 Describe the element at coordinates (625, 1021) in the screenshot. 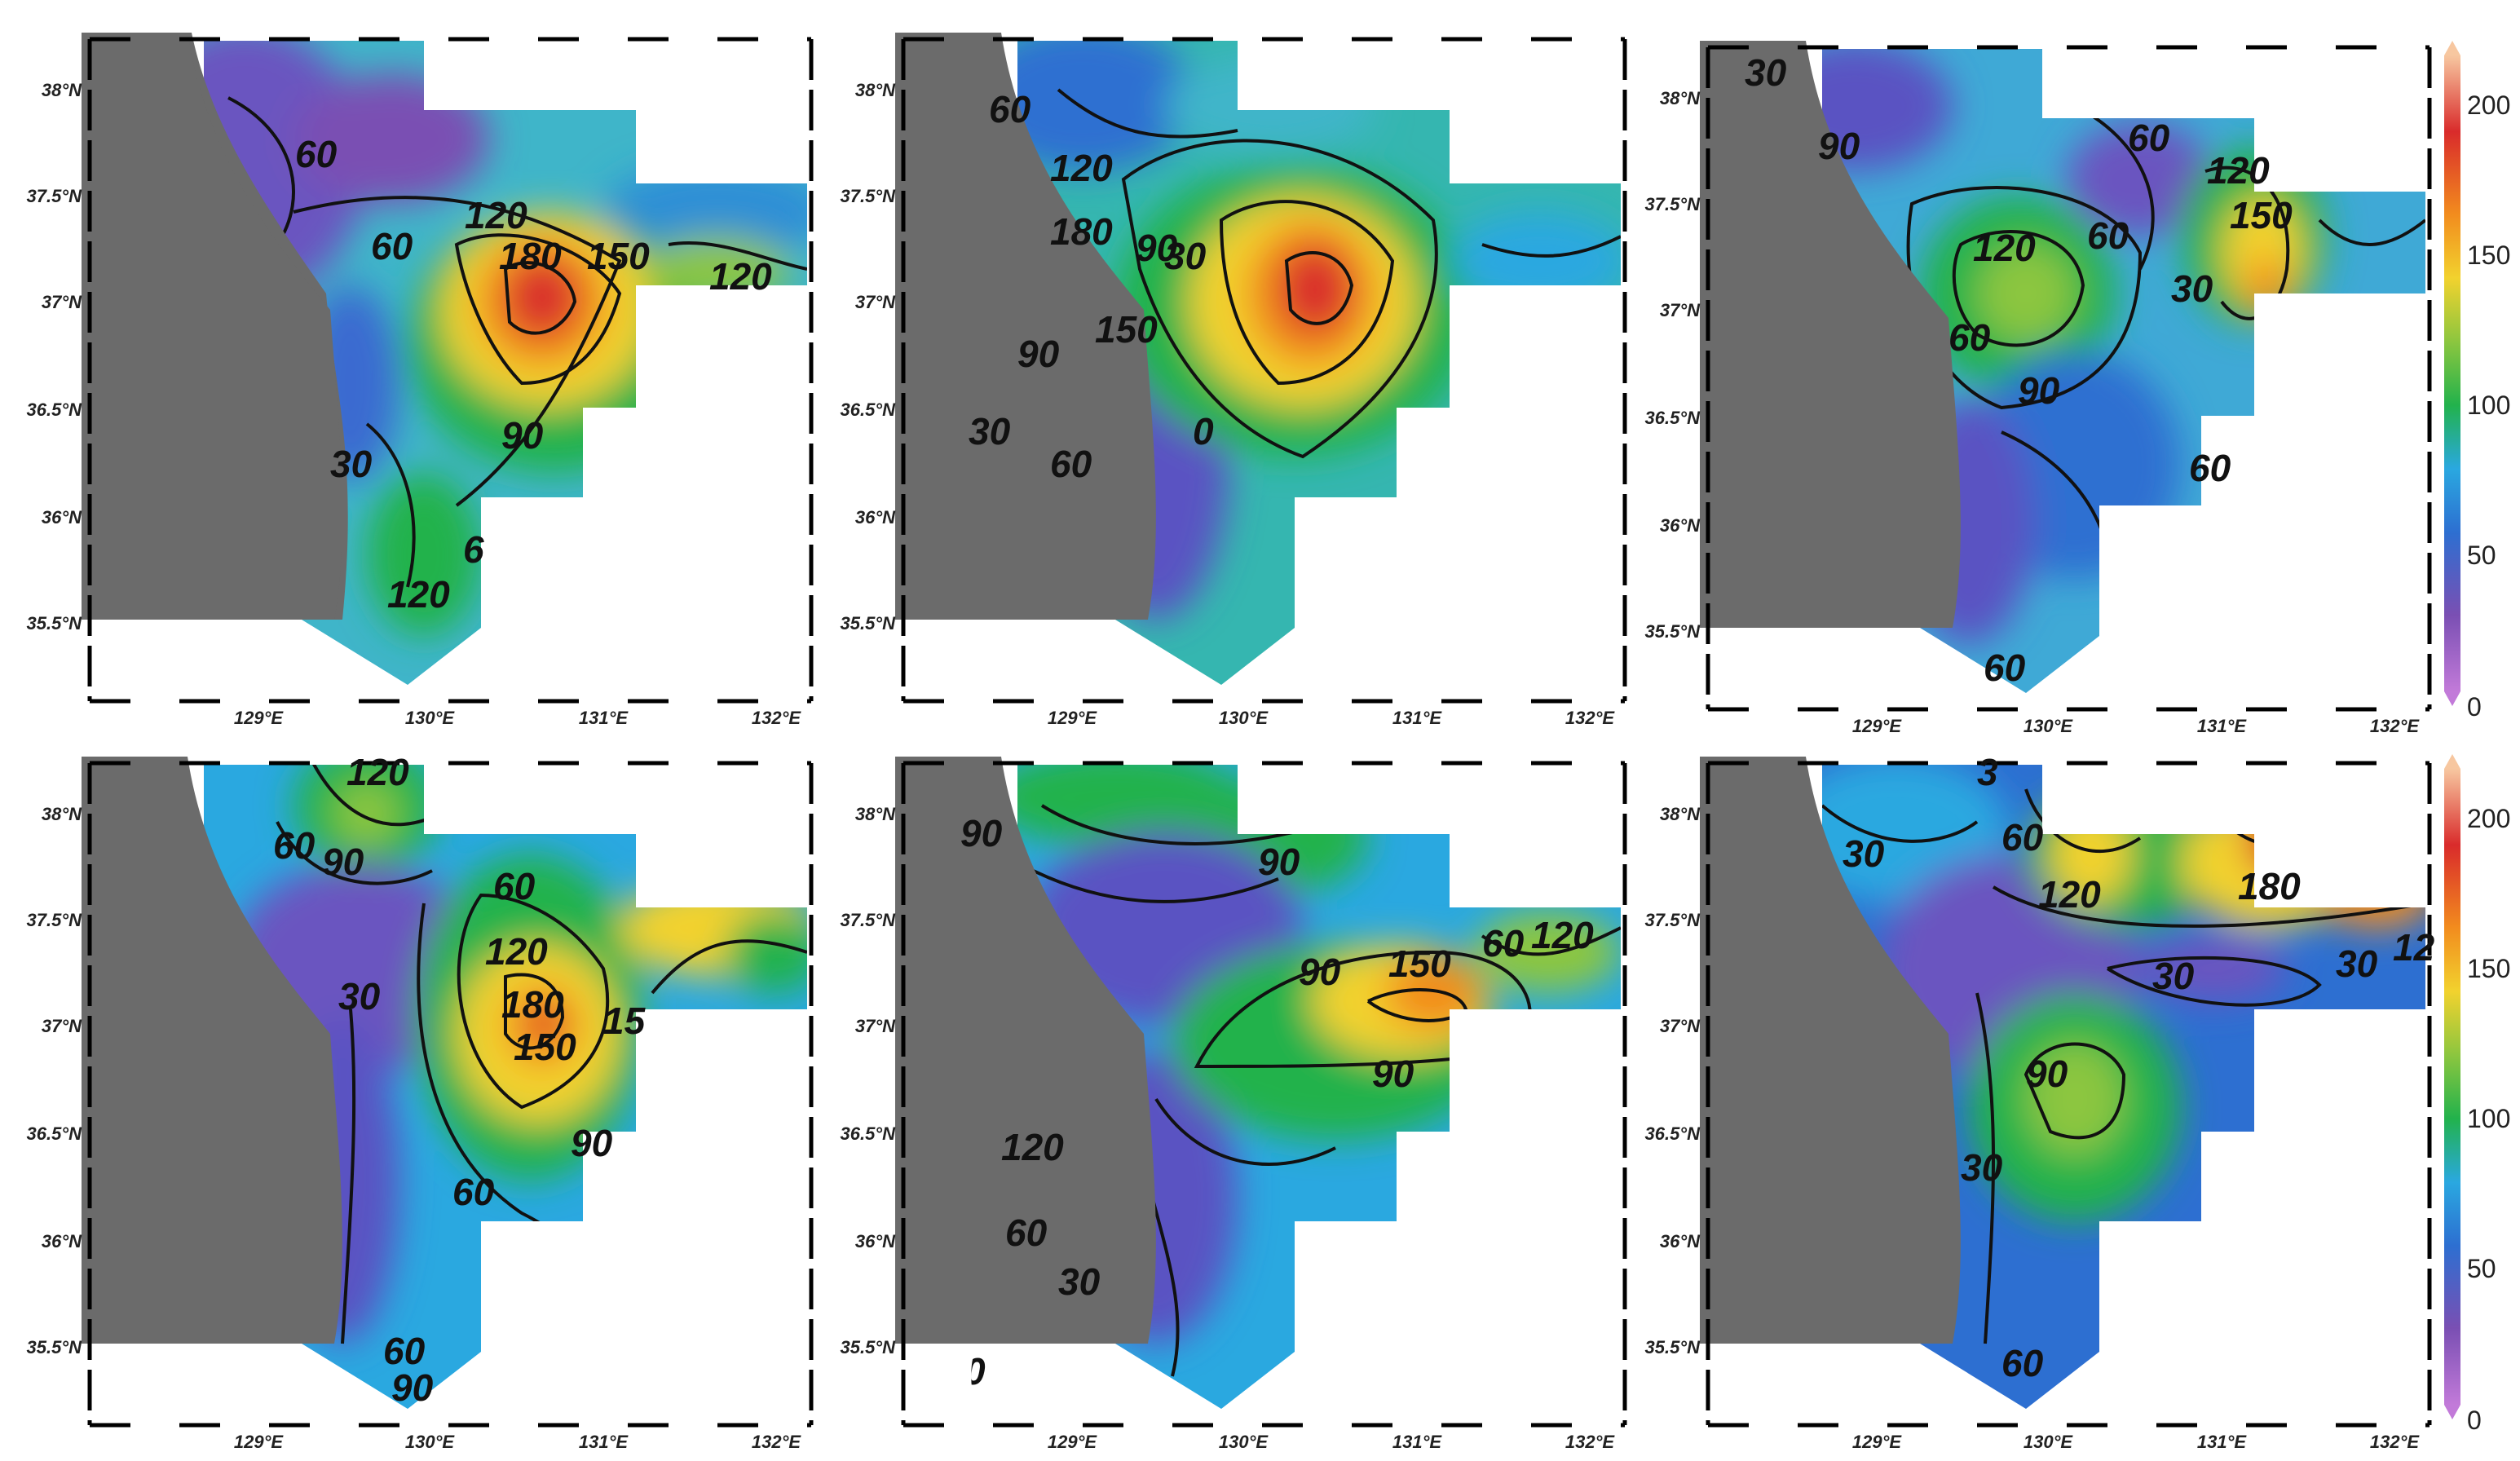

I see `contour-label: 15` at that location.